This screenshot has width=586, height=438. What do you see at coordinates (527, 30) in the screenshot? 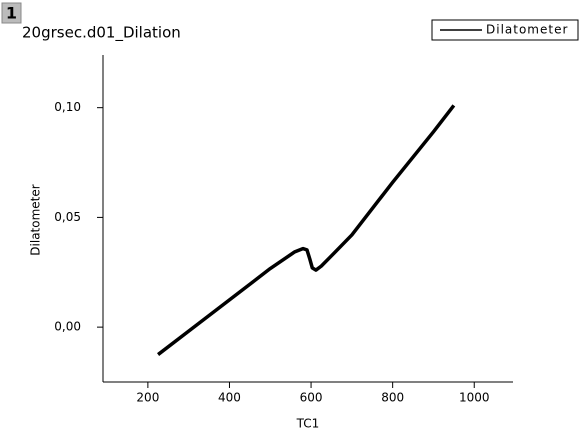
I see `legend-label: Dilatometer` at bounding box center [527, 30].